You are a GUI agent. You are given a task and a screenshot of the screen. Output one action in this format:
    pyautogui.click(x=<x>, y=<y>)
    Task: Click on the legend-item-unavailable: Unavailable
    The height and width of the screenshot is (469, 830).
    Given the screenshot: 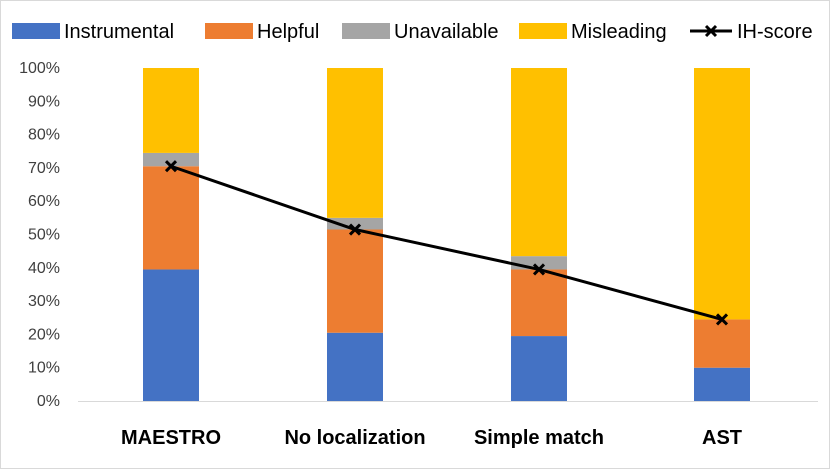 What is the action you would take?
    pyautogui.click(x=420, y=32)
    